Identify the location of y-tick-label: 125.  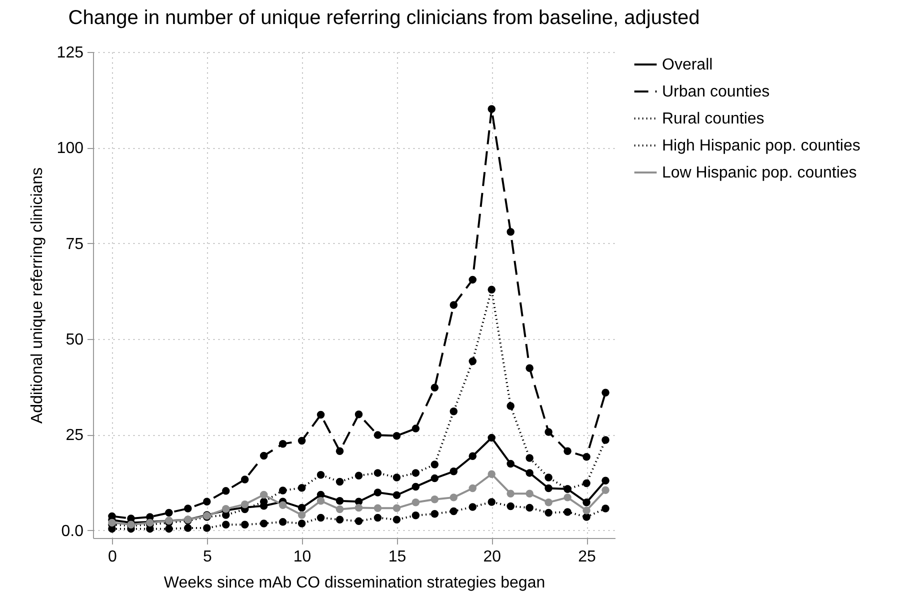
(70, 53).